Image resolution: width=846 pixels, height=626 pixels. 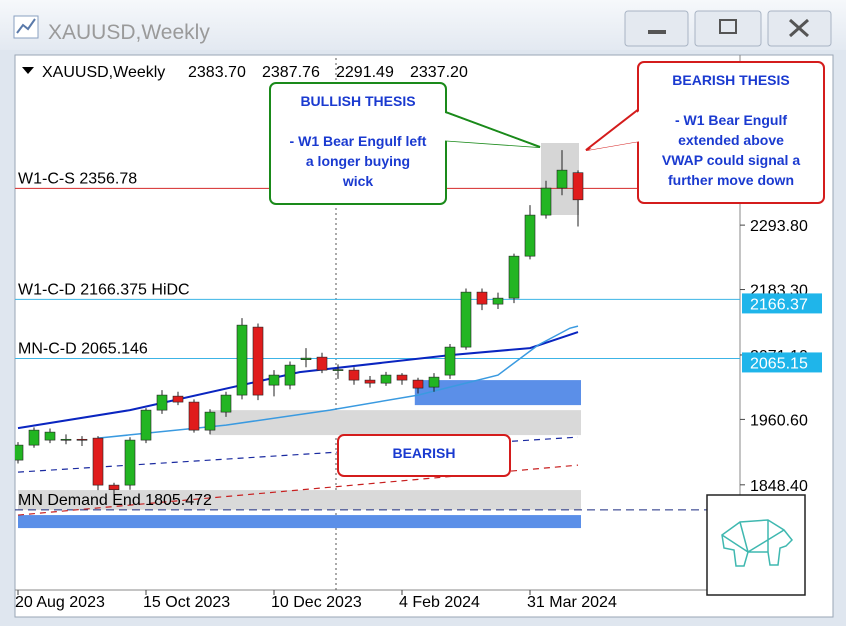 What do you see at coordinates (357, 101) in the screenshot?
I see `callout-title: BULLISH THESIS` at bounding box center [357, 101].